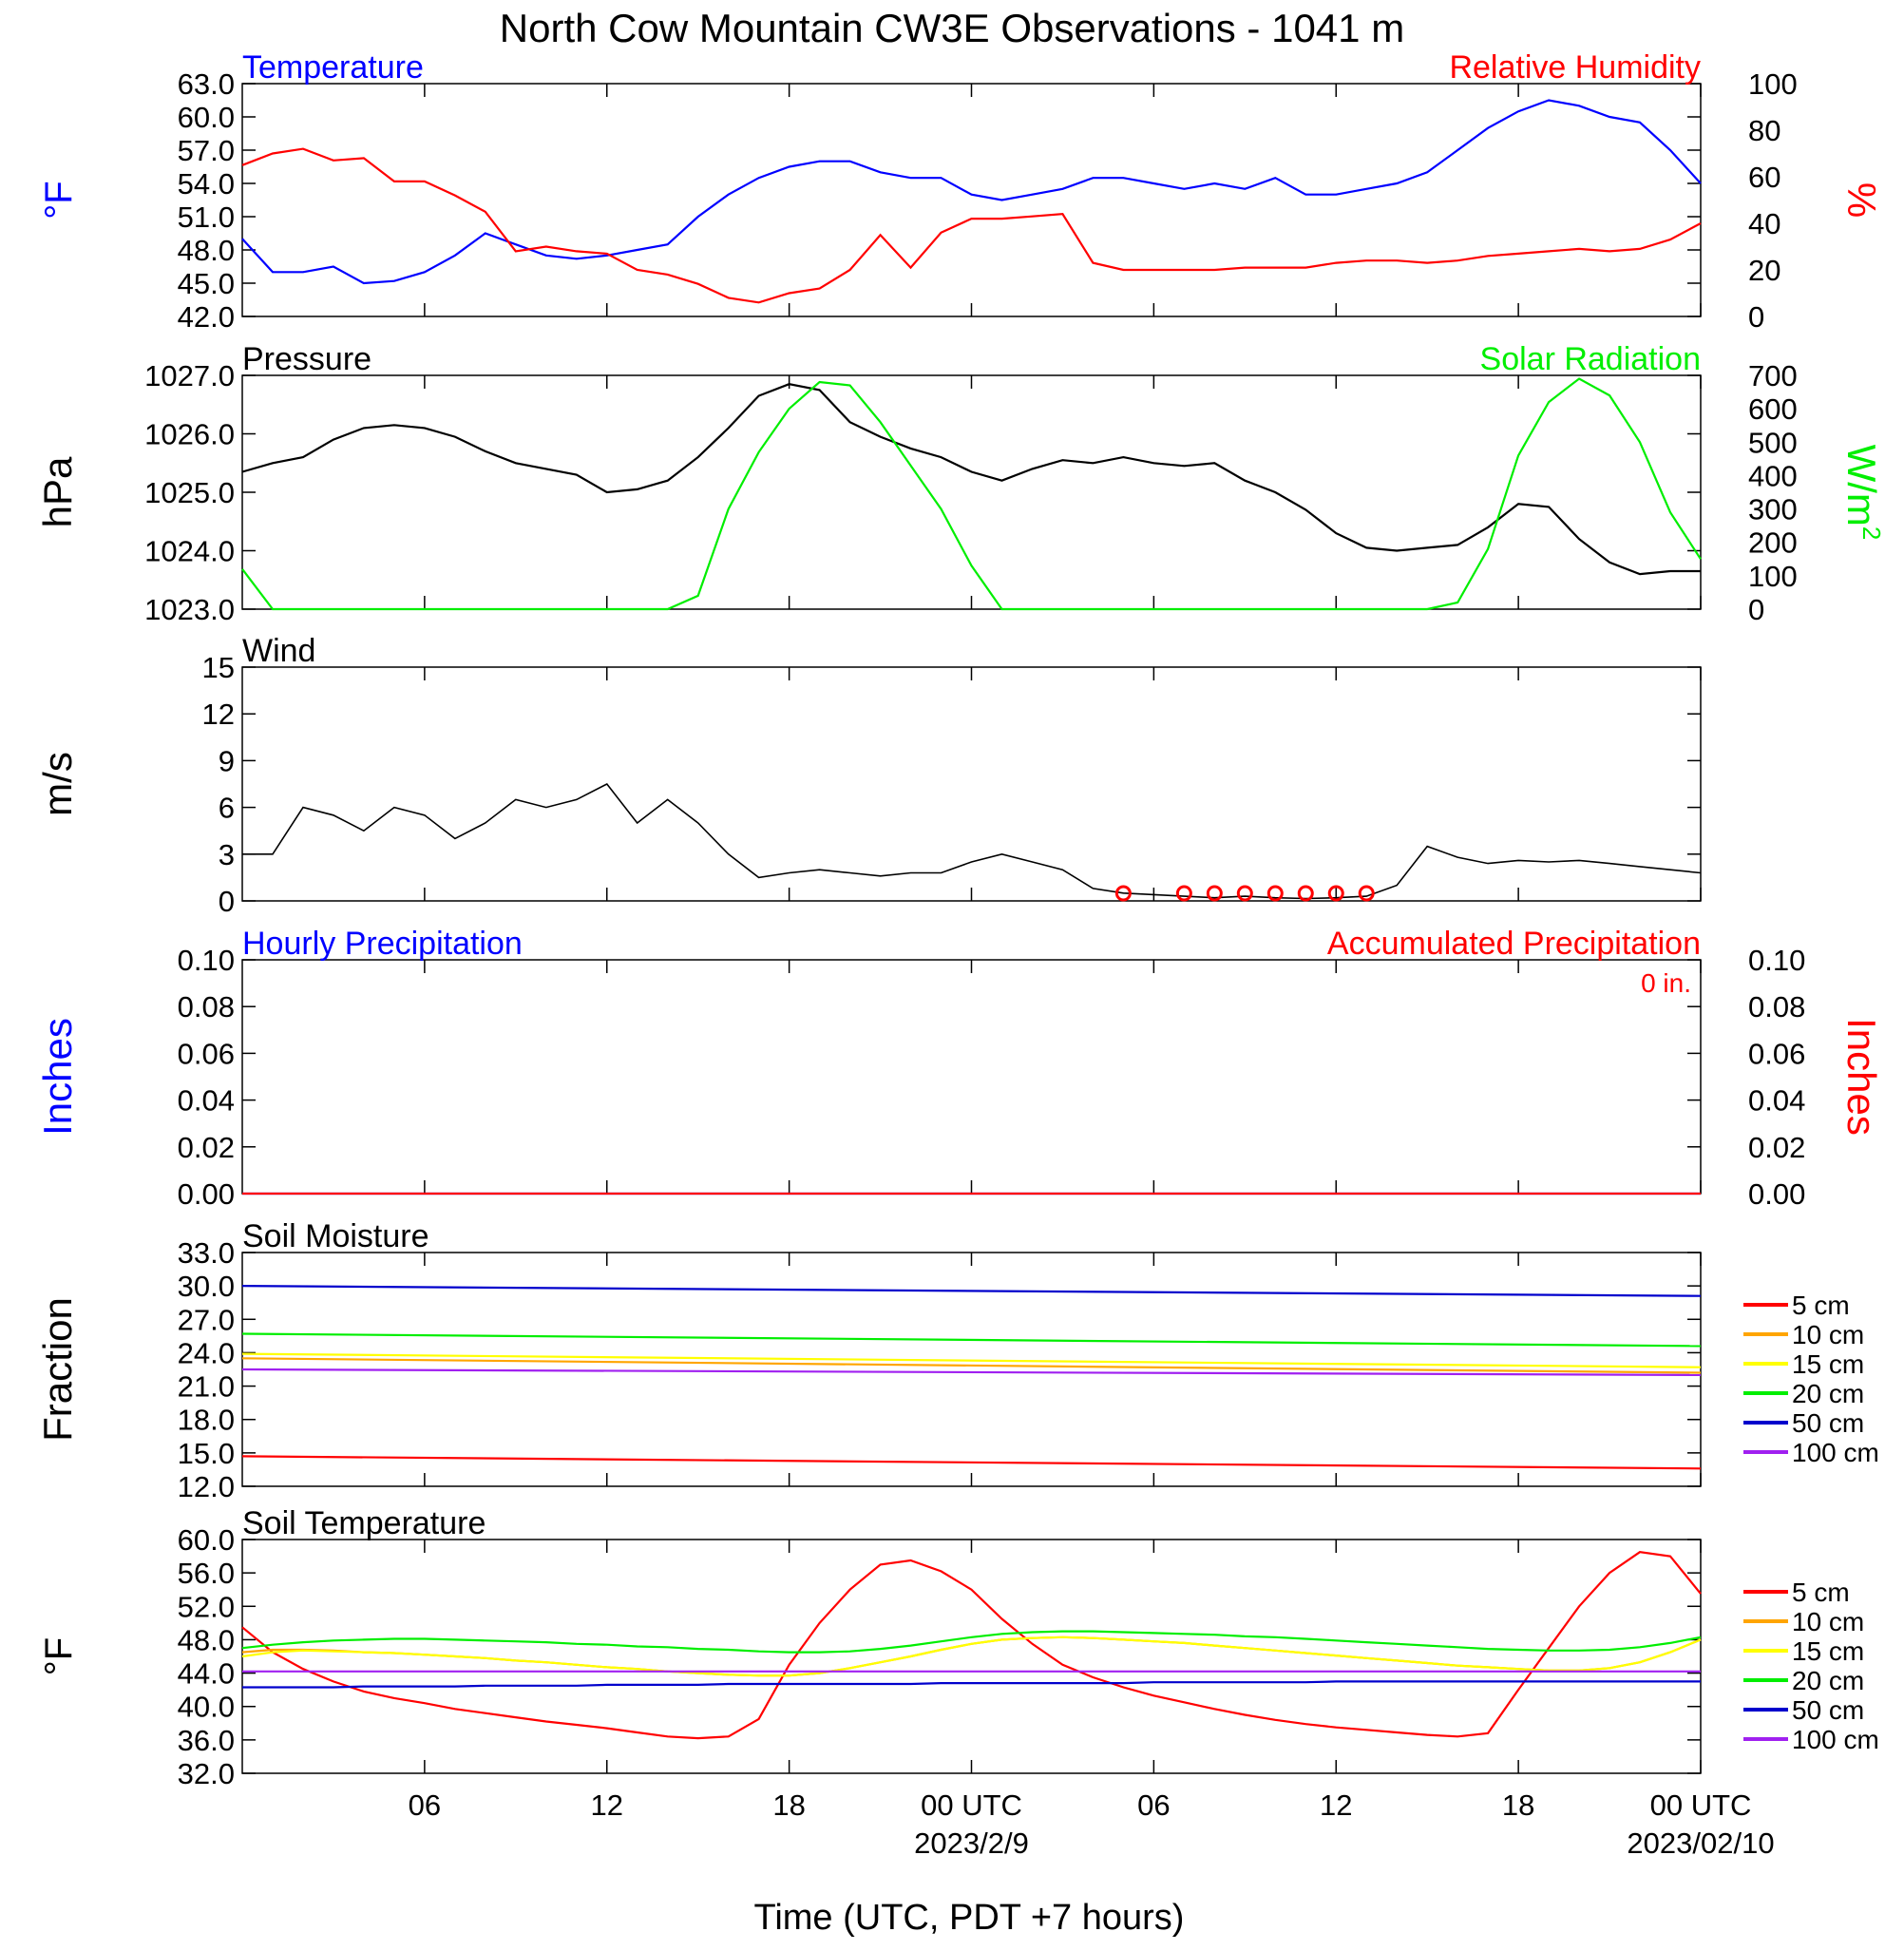 This screenshot has width=1904, height=1951. I want to click on y-tick-label: 51.0, so click(206, 217).